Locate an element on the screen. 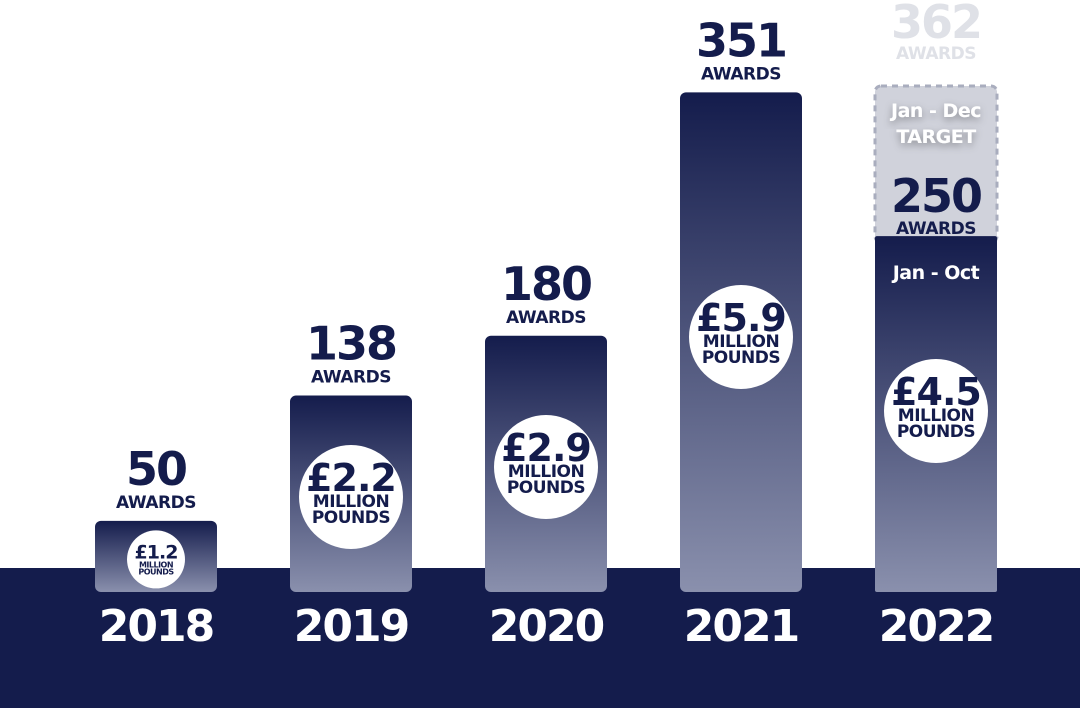 This screenshot has height=708, width=1080. value-label-2021: 351 is located at coordinates (741, 40).